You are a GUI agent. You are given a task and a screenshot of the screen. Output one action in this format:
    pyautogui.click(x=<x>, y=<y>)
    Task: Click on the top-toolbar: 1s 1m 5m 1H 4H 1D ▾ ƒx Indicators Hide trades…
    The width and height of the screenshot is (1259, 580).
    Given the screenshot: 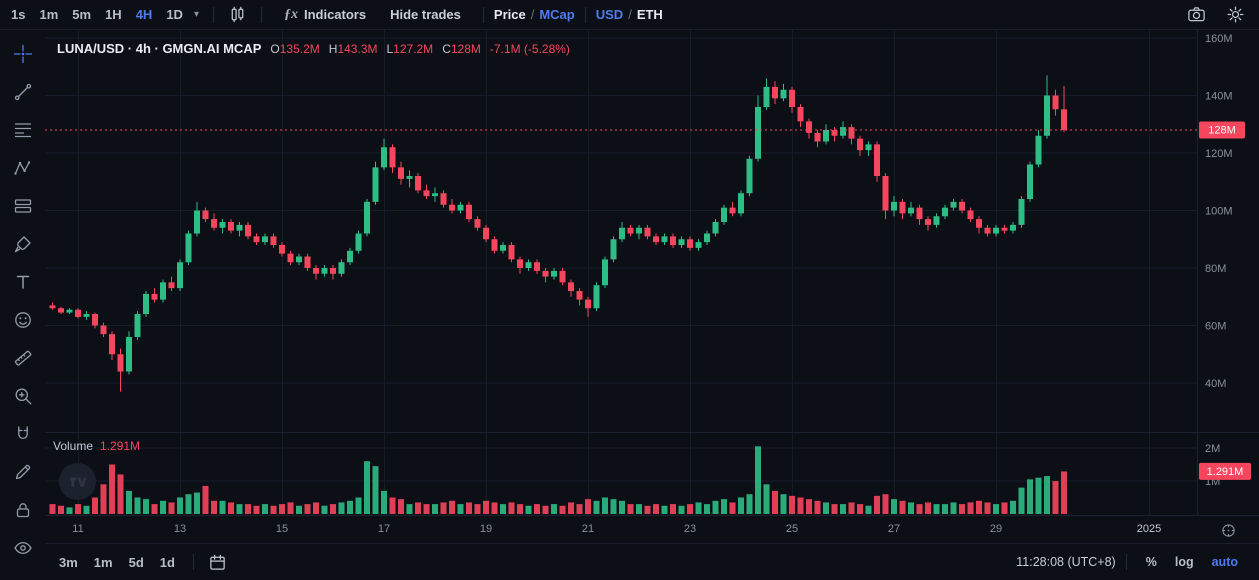 What is the action you would take?
    pyautogui.click(x=629, y=15)
    